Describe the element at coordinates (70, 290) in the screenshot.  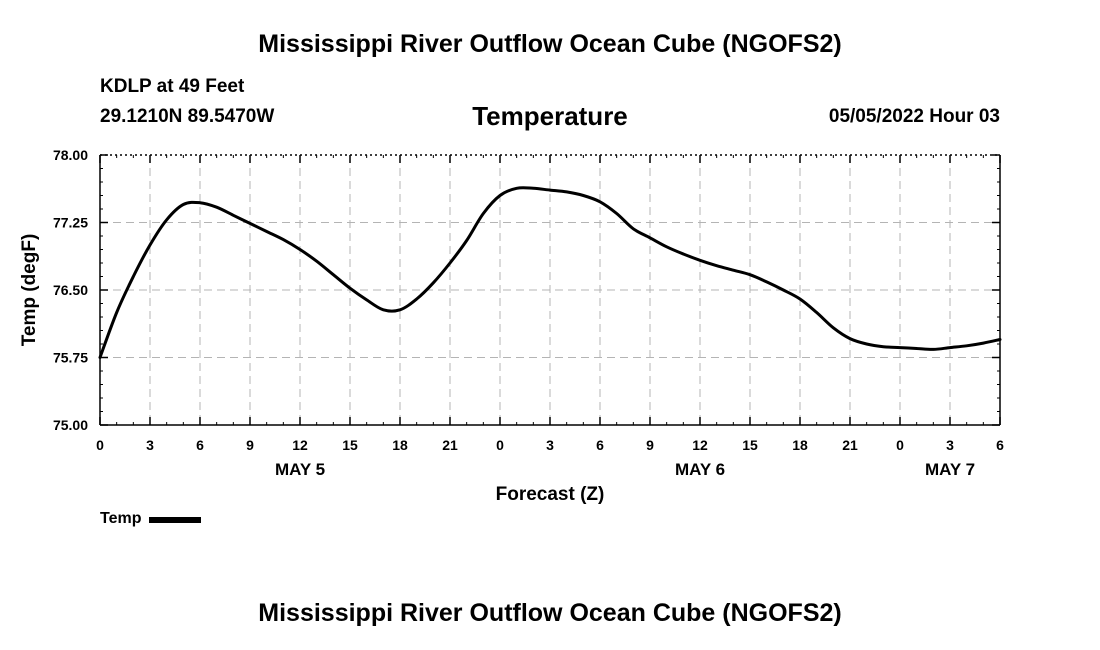
I see `y-tick-label: 76.50` at that location.